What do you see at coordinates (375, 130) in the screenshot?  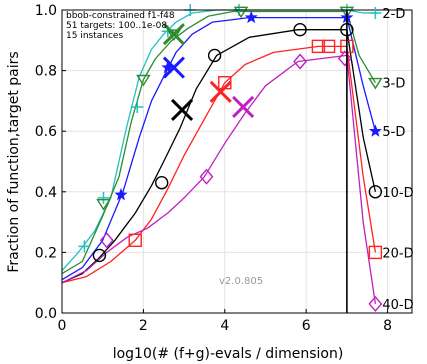 I see `dim-marker-5-D` at bounding box center [375, 130].